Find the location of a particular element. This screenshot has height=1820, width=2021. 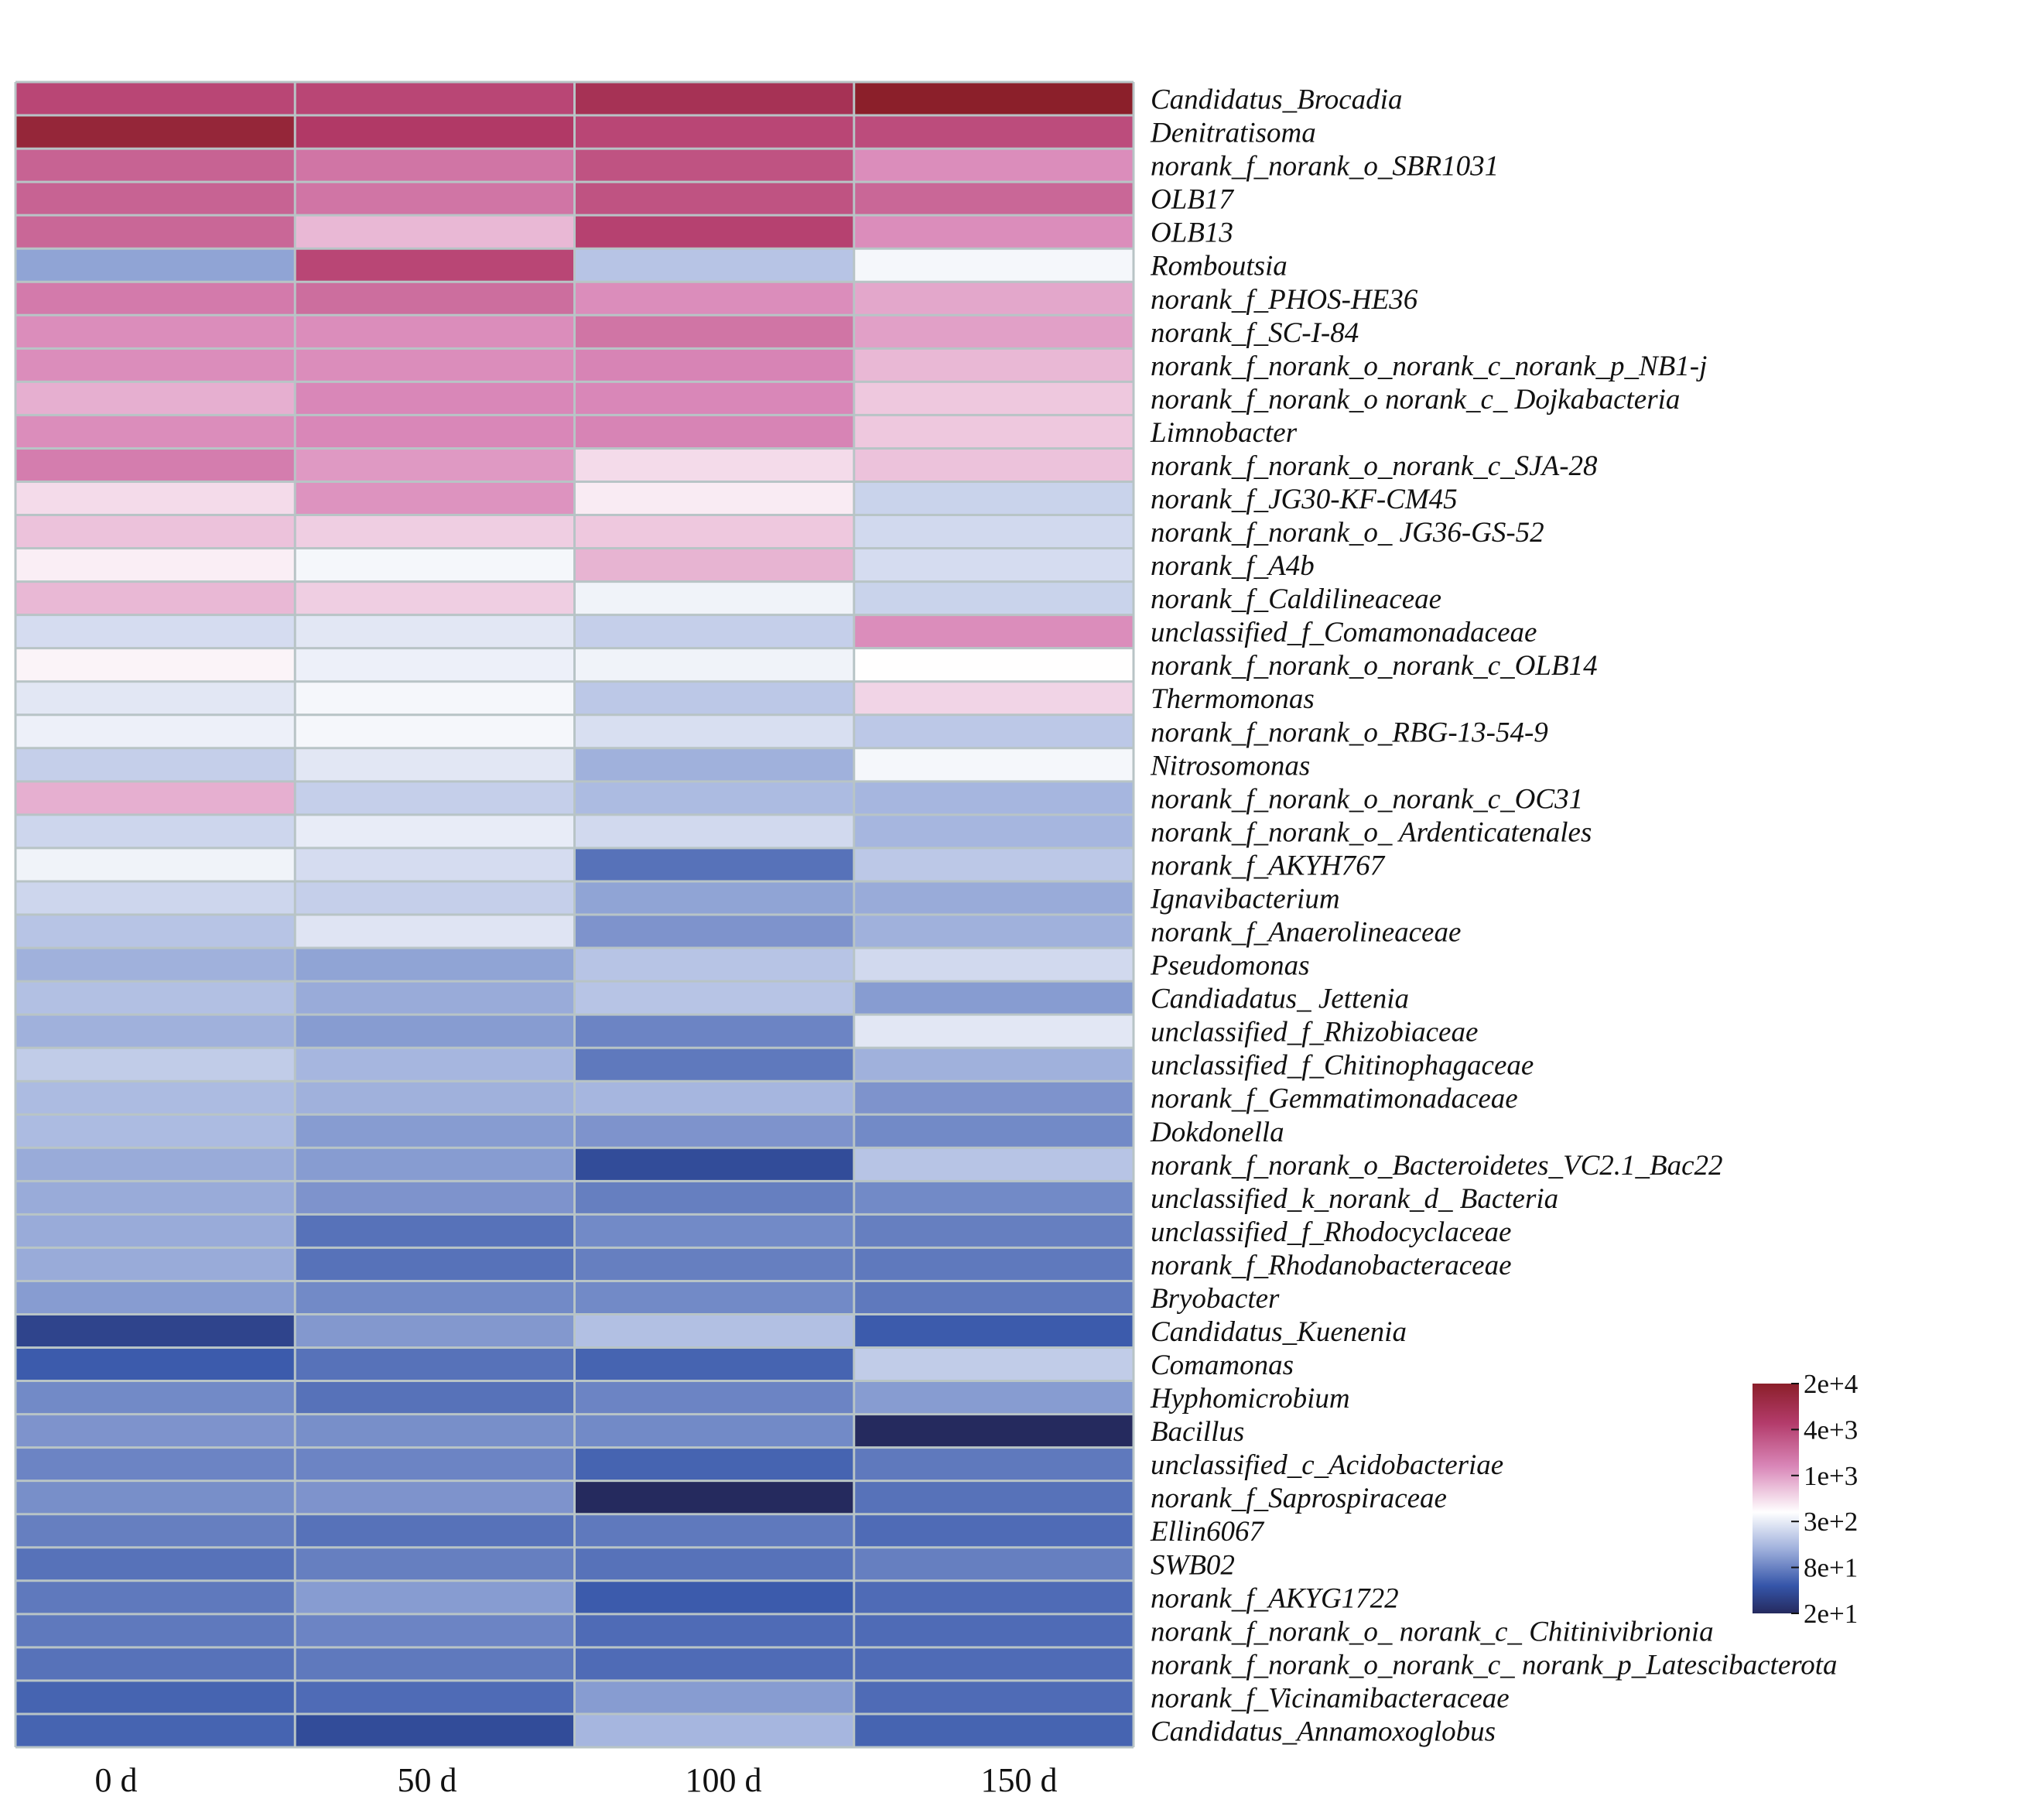

row-label: norank_f_Saprospiraceae is located at coordinates (1299, 1499).